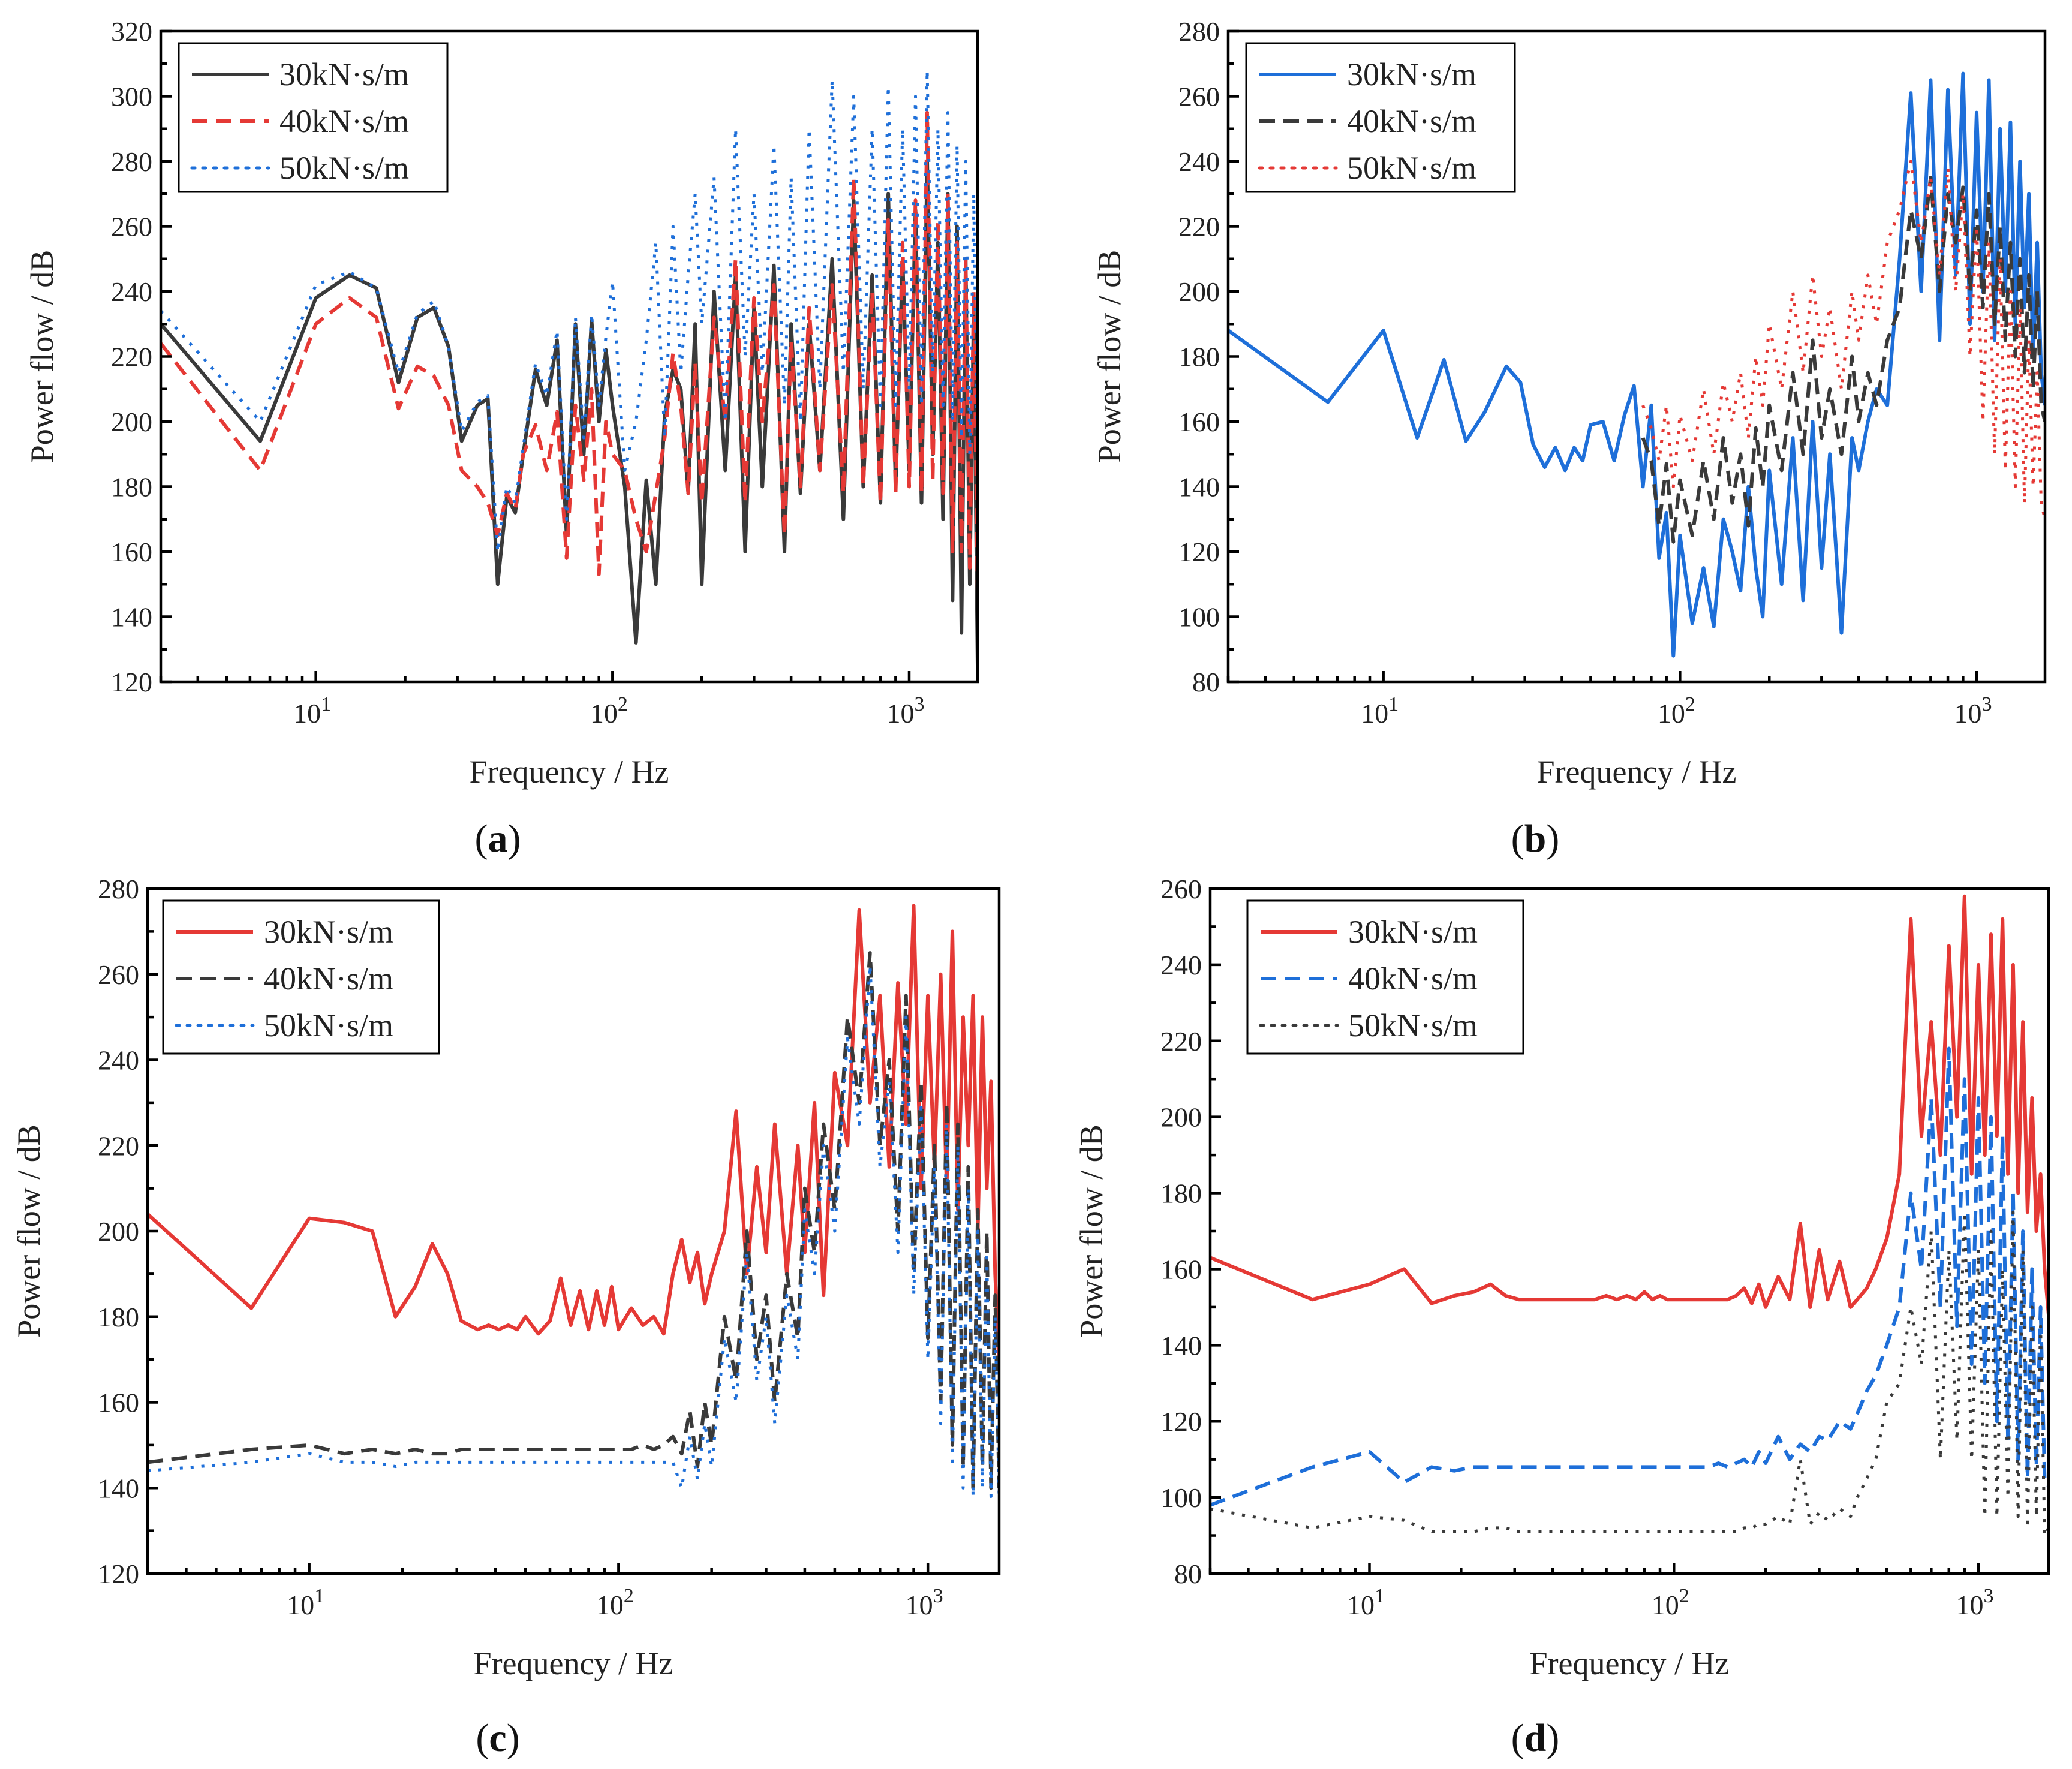 The width and height of the screenshot is (2072, 1769). I want to click on subfigure-label: (d), so click(1536, 1738).